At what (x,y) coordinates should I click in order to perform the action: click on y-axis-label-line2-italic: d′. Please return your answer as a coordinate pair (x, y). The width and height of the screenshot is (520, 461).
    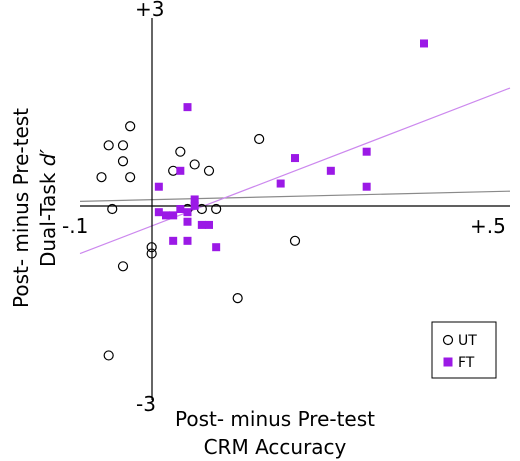
    Looking at the image, I should click on (48, 158).